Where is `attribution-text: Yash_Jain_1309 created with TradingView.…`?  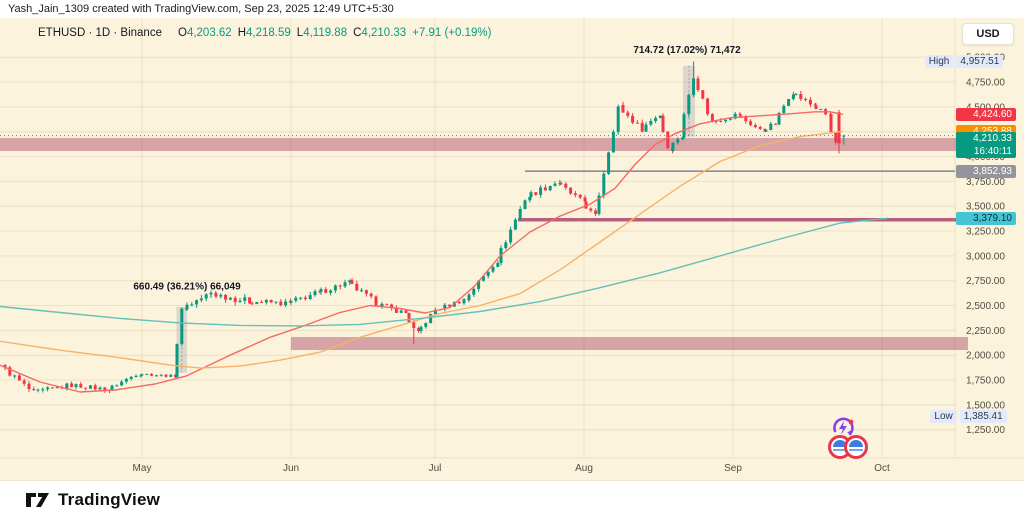
attribution-text: Yash_Jain_1309 created with TradingView.… is located at coordinates (201, 9).